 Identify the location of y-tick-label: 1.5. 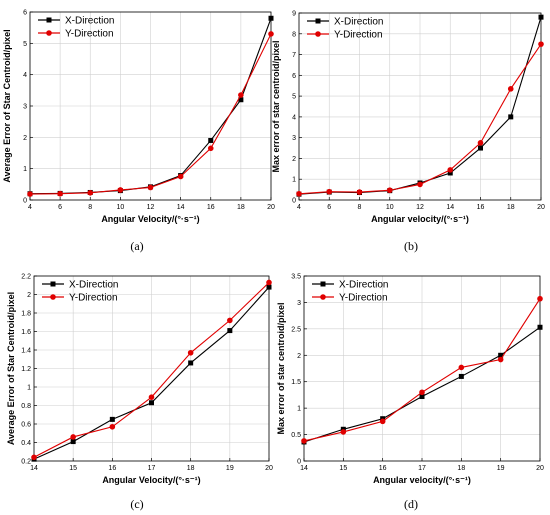
(296, 382).